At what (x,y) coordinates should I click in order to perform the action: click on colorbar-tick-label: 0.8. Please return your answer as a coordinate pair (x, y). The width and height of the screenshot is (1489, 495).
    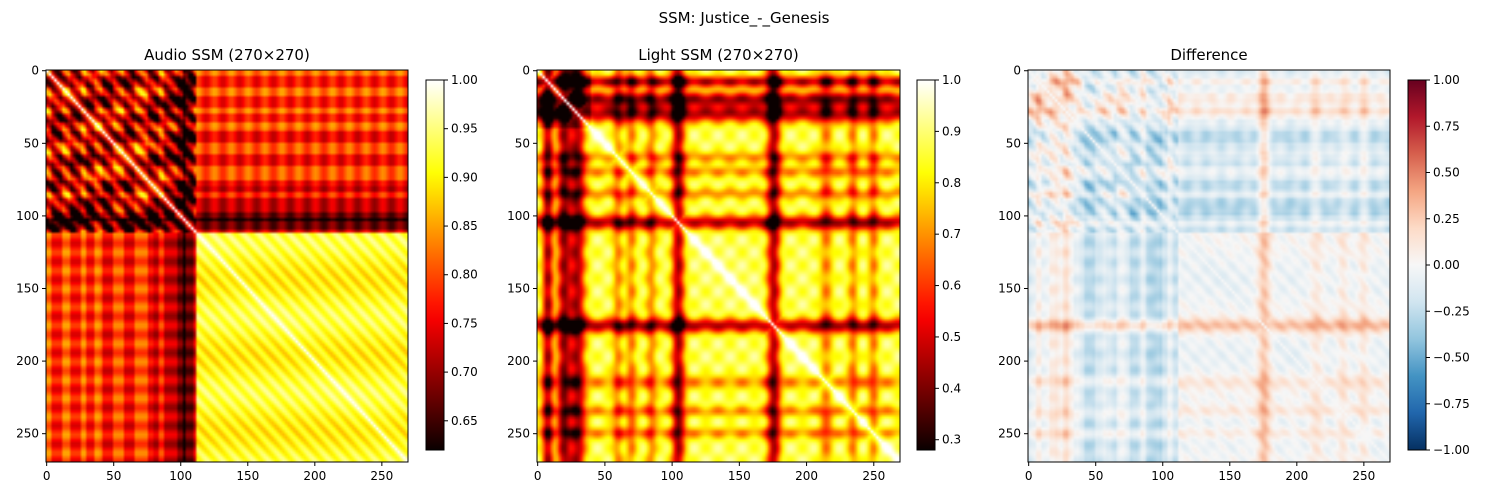
    Looking at the image, I should click on (951, 183).